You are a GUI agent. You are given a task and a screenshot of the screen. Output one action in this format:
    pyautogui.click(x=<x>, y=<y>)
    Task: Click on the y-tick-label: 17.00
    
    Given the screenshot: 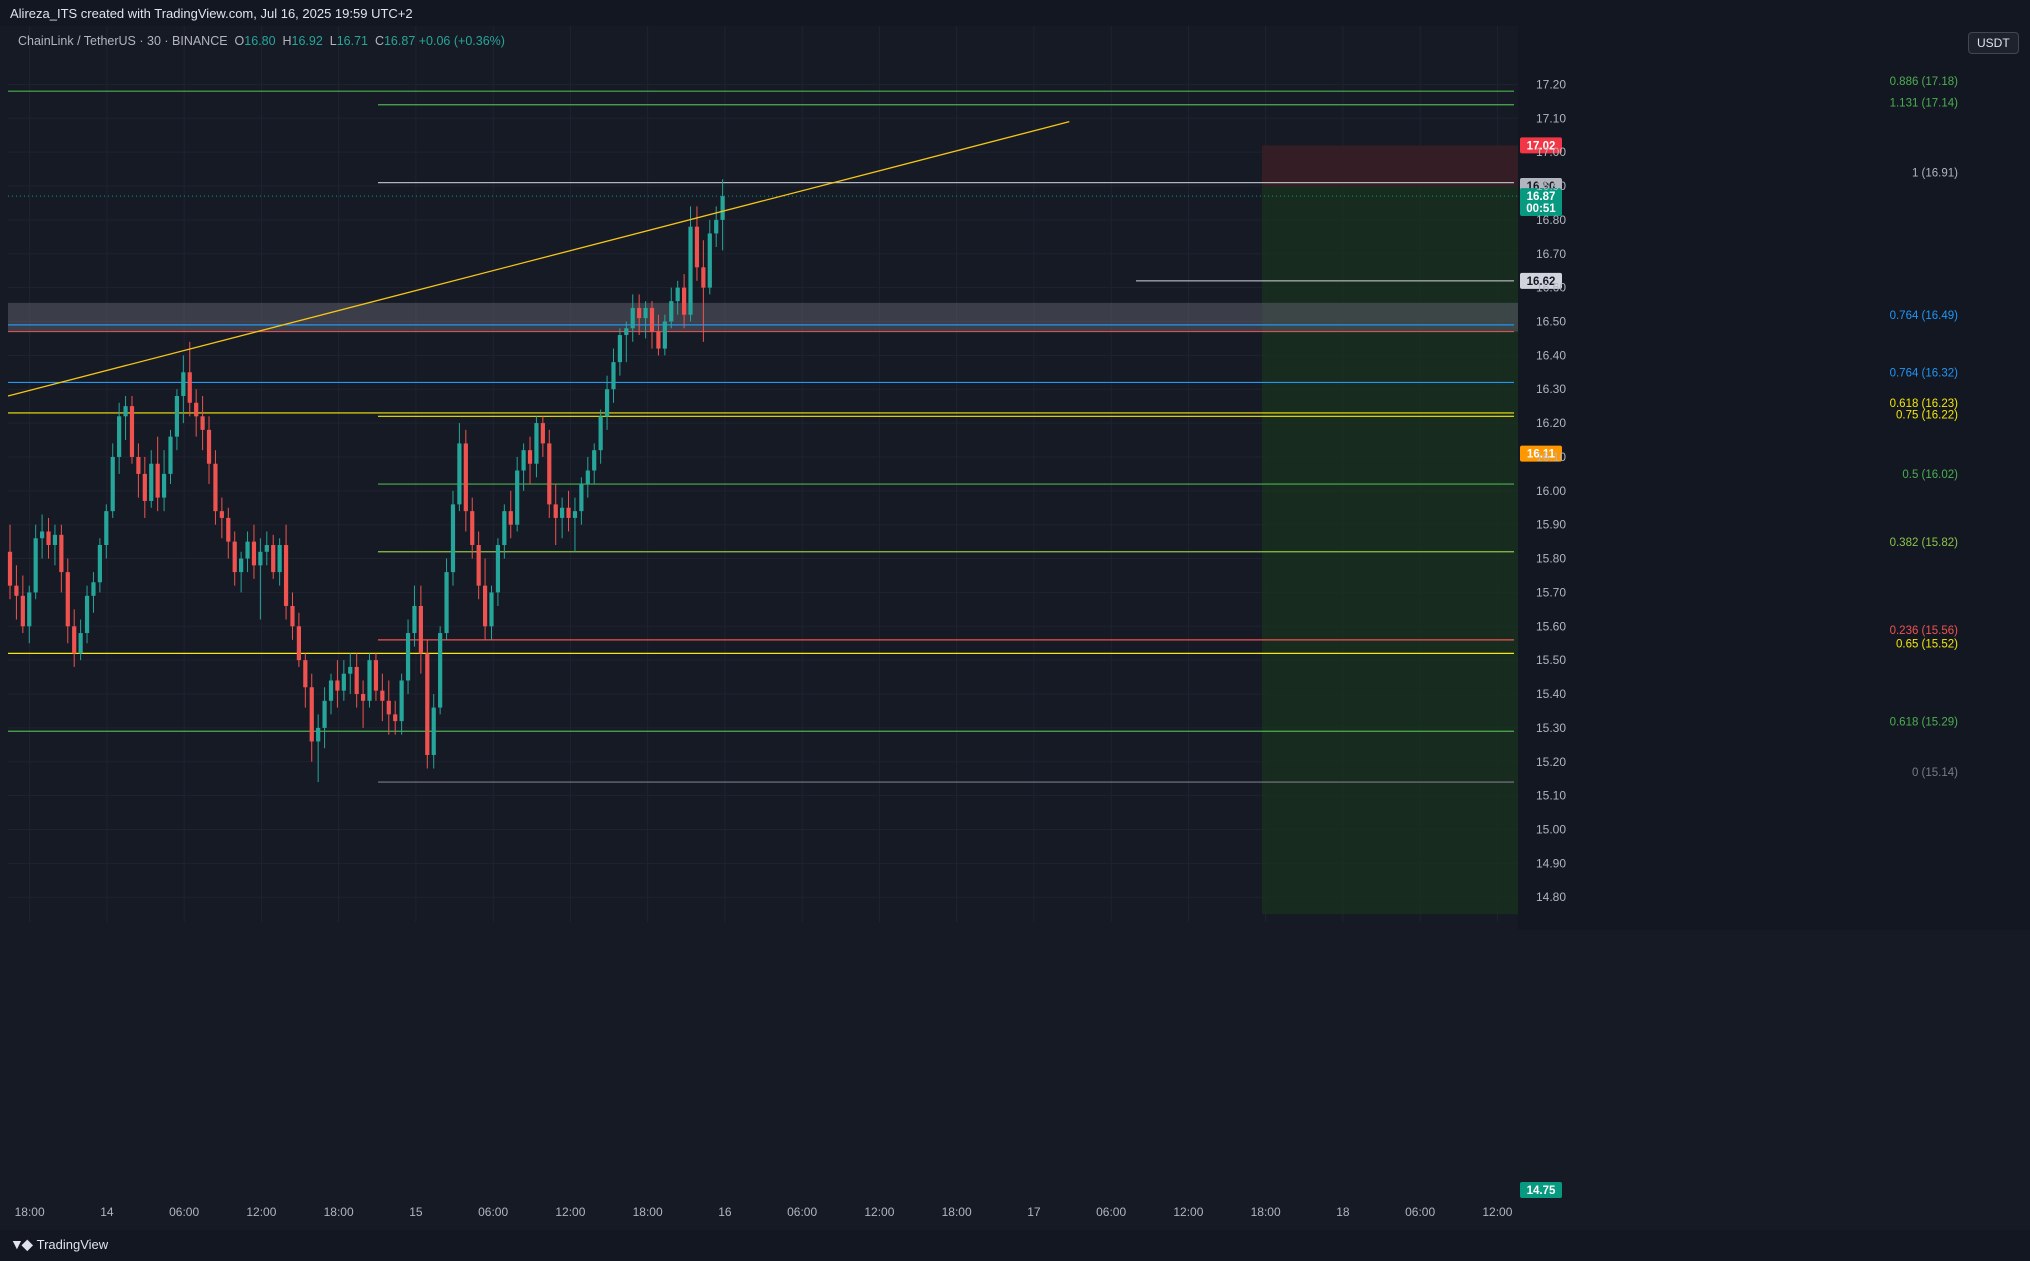 What is the action you would take?
    pyautogui.click(x=1551, y=152)
    